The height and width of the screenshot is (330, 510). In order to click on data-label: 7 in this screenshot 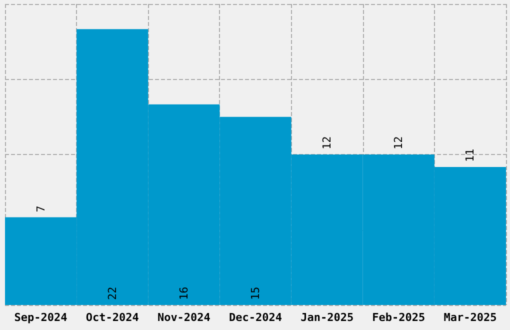, I will do `click(41, 209)`.